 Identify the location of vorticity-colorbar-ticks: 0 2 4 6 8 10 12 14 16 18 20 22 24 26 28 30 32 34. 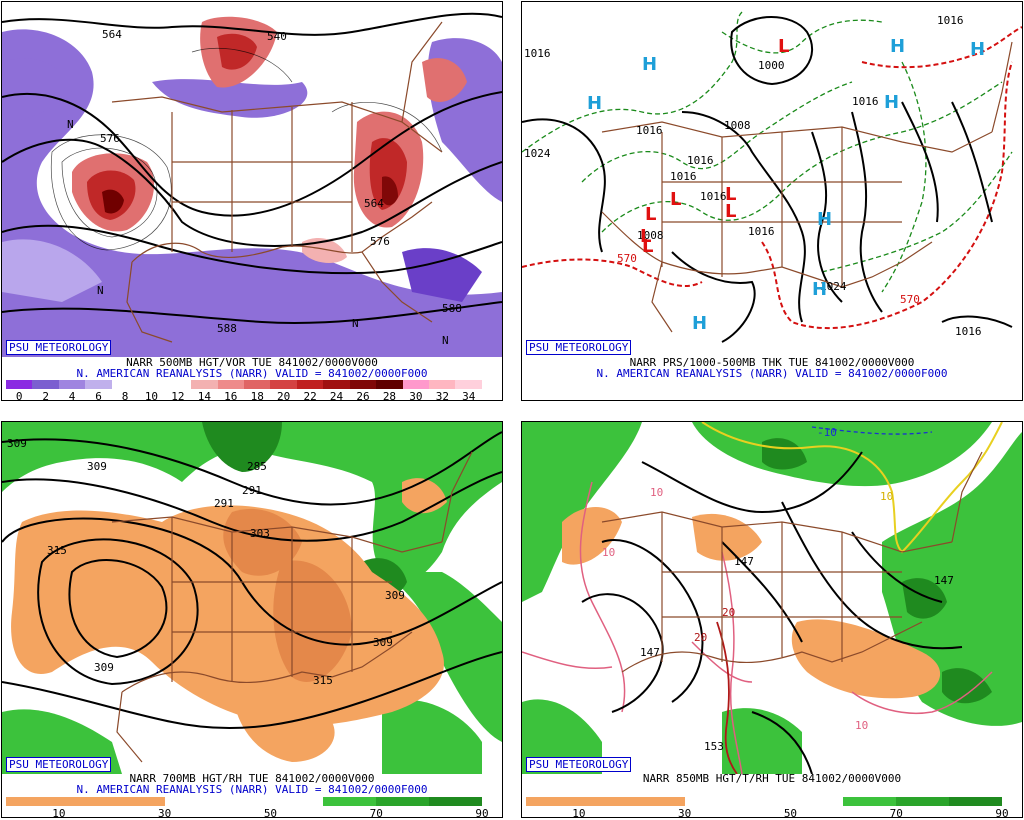
(244, 396).